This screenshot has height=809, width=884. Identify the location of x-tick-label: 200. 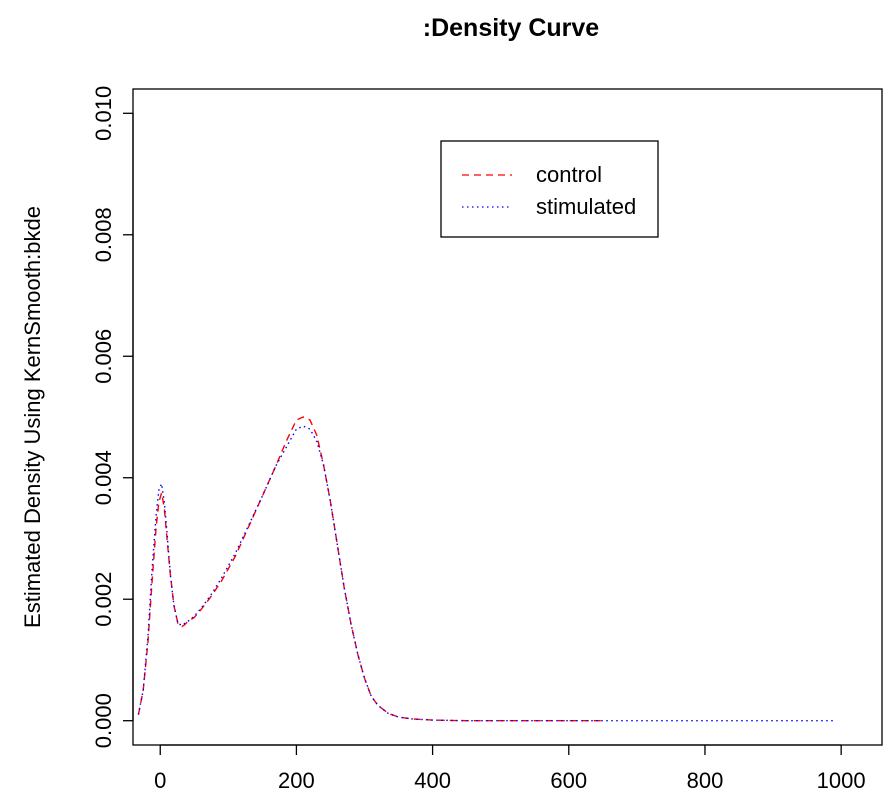
(296, 780).